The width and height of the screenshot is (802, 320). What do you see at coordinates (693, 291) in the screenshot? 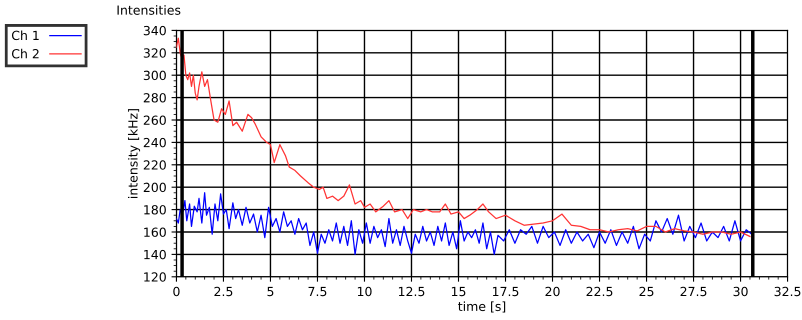
I see `x-tick-label: 27.5` at bounding box center [693, 291].